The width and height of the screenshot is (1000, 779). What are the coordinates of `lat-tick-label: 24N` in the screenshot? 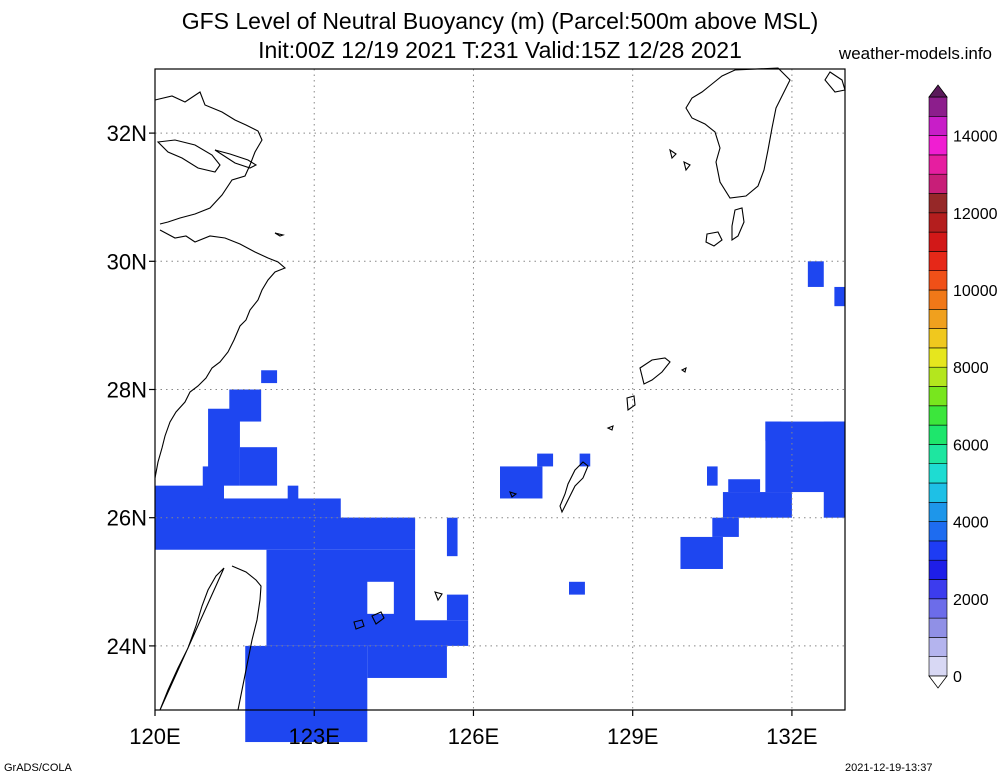 It's located at (127, 646).